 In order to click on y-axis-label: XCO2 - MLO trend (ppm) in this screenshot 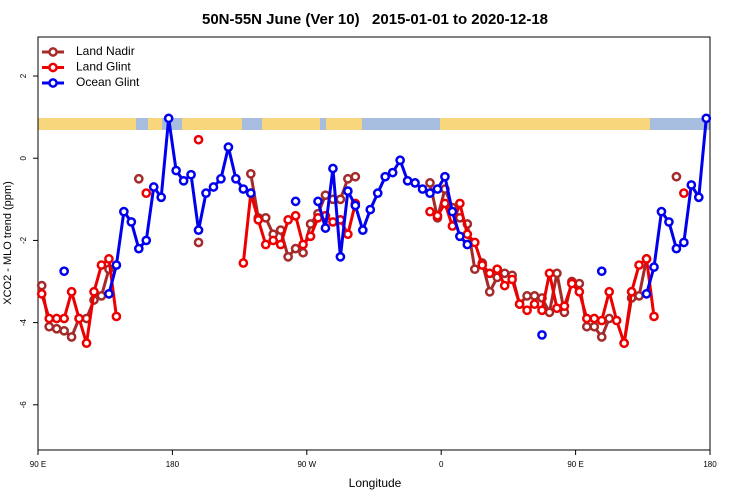, I will do `click(8, 242)`.